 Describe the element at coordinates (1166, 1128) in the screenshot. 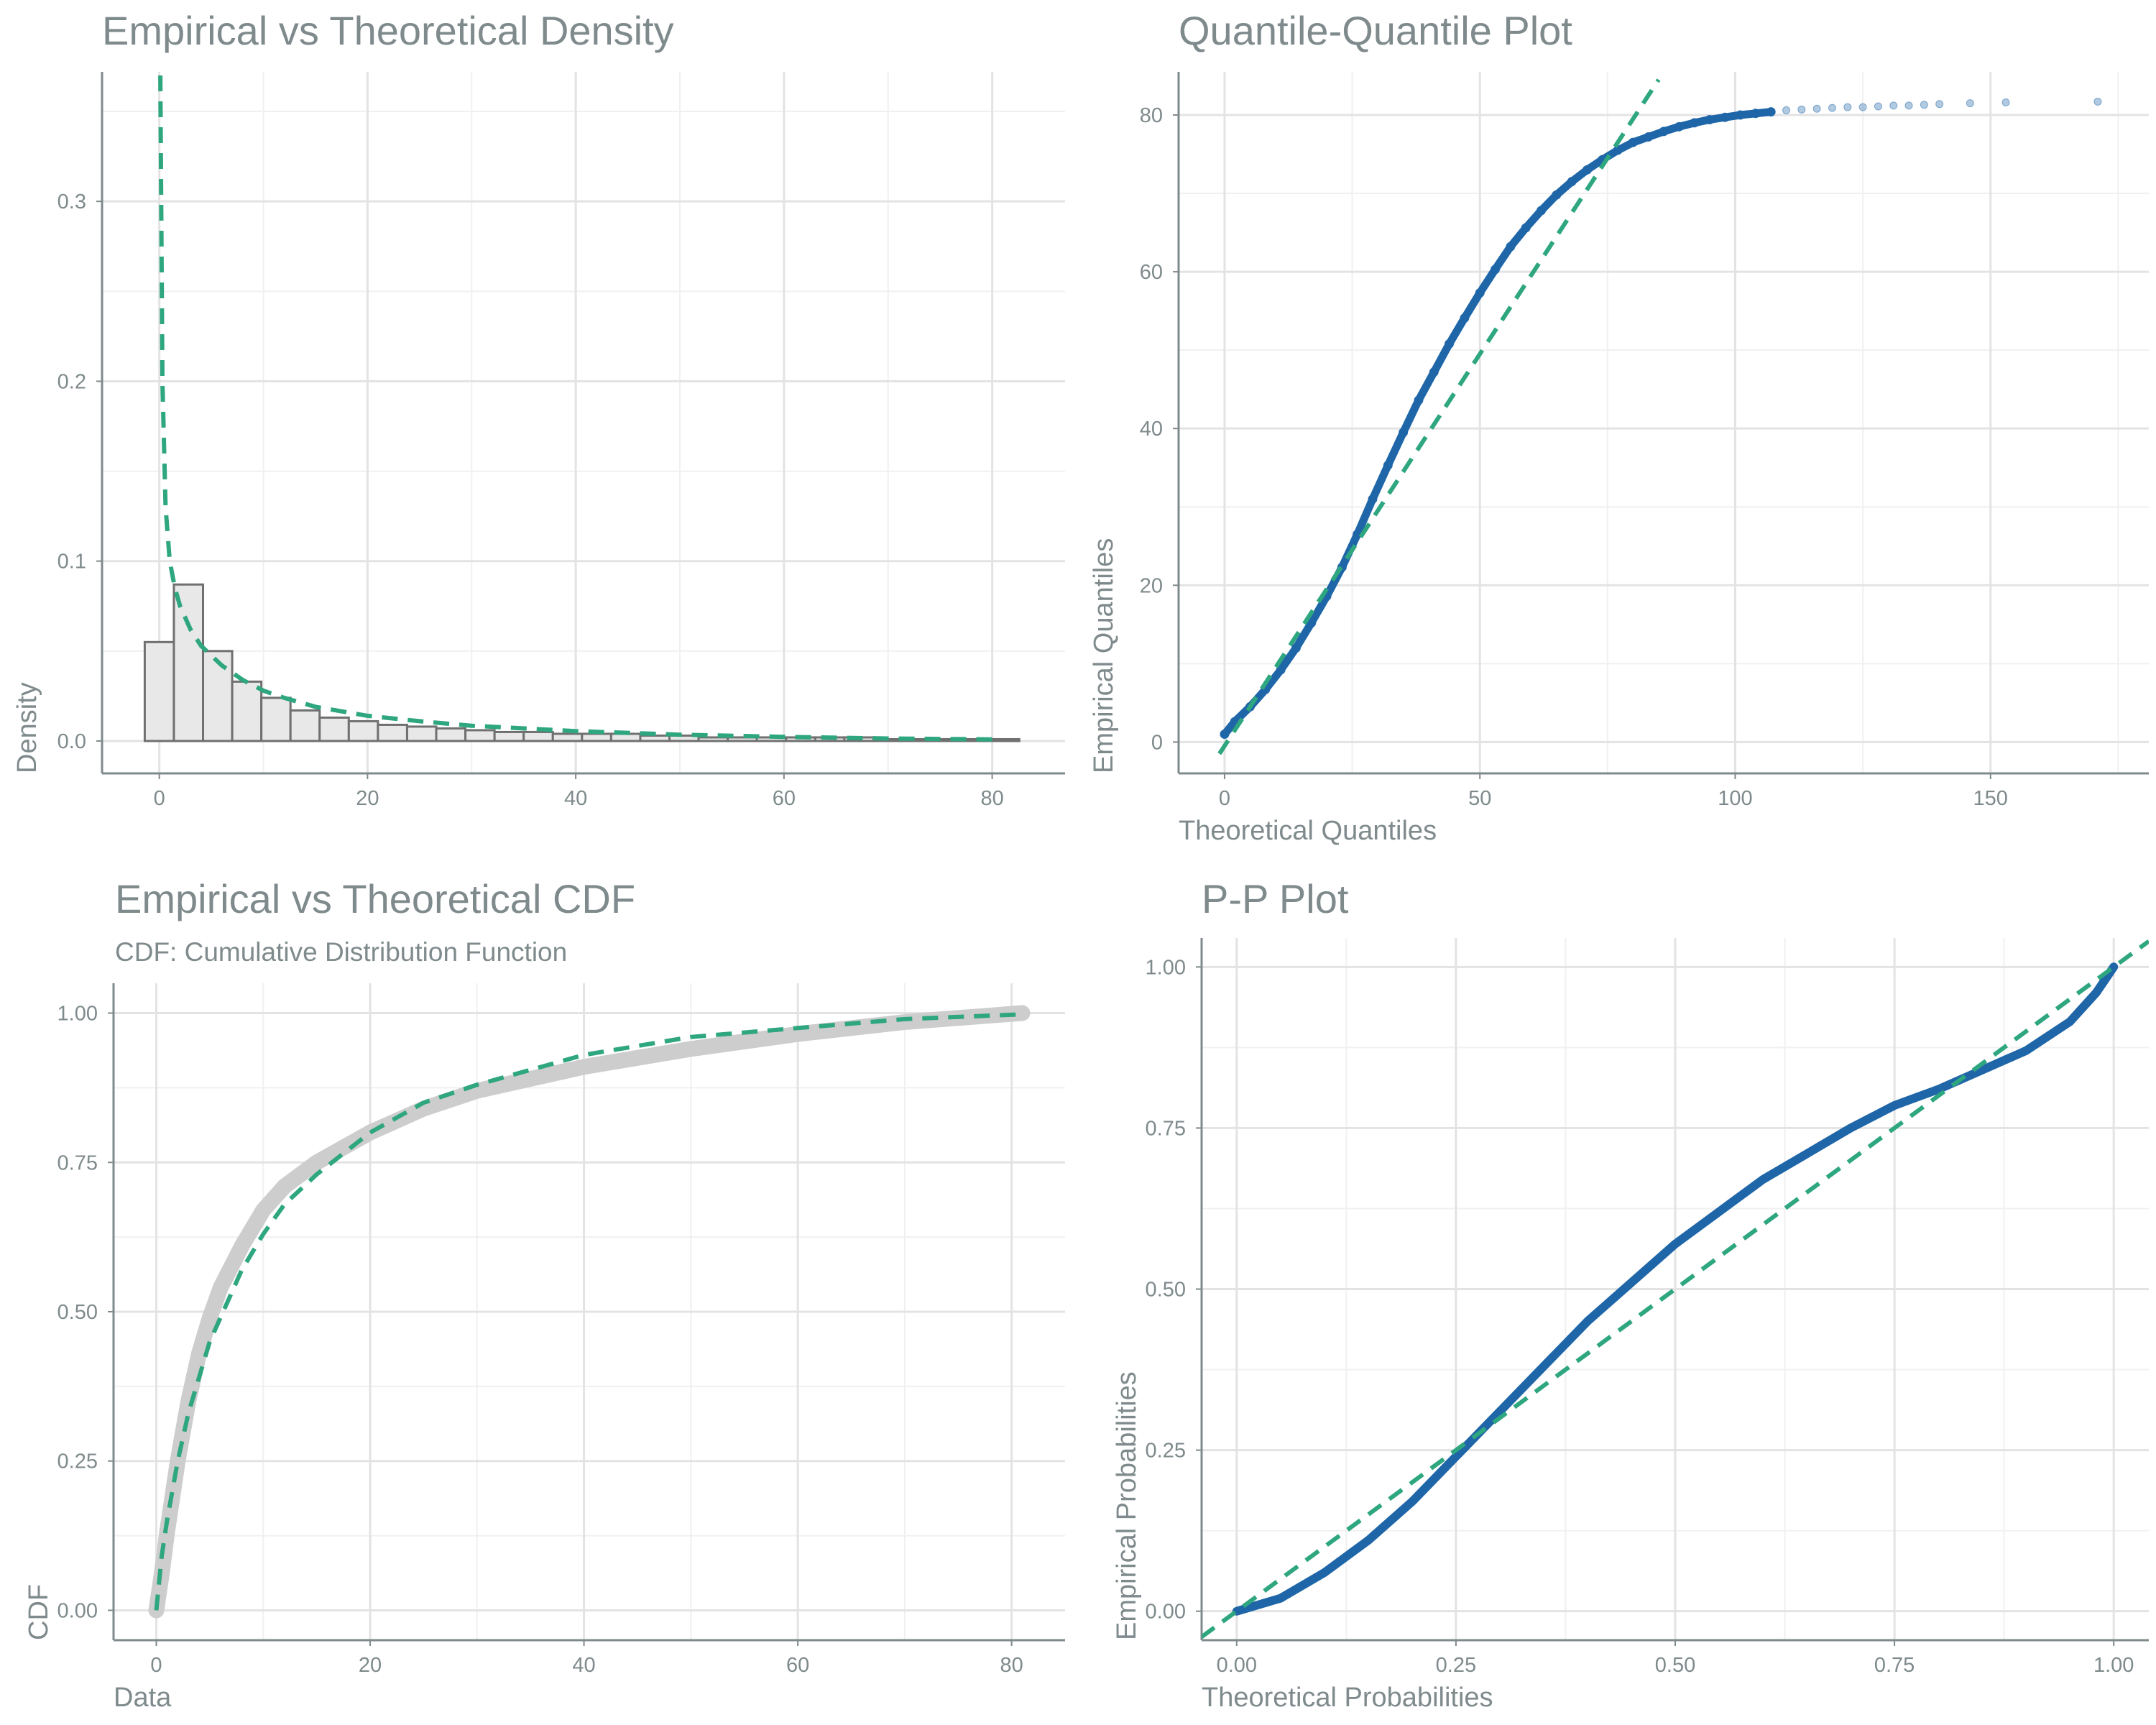

I see `pp-y-tick-label: 0.75` at that location.